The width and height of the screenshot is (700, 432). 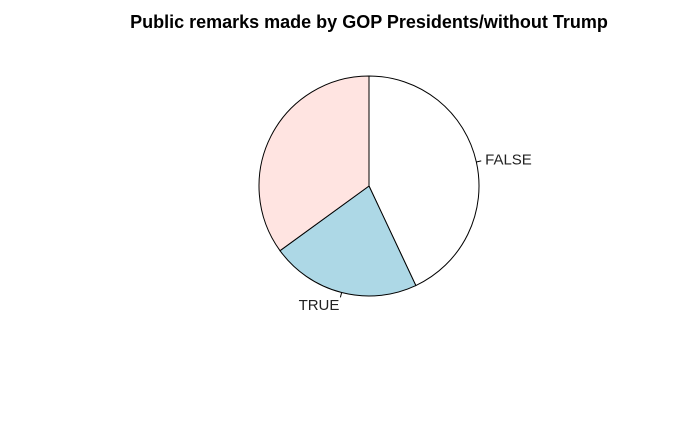 What do you see at coordinates (479, 161) in the screenshot?
I see `slice-label-tick-false` at bounding box center [479, 161].